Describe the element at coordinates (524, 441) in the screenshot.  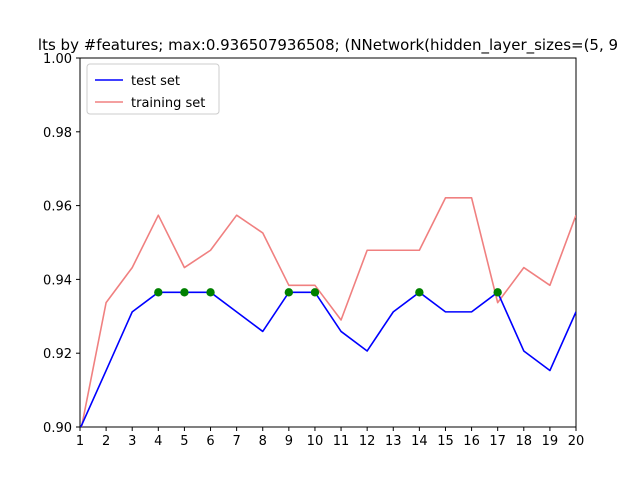
I see `x-tick-label: 18` at that location.